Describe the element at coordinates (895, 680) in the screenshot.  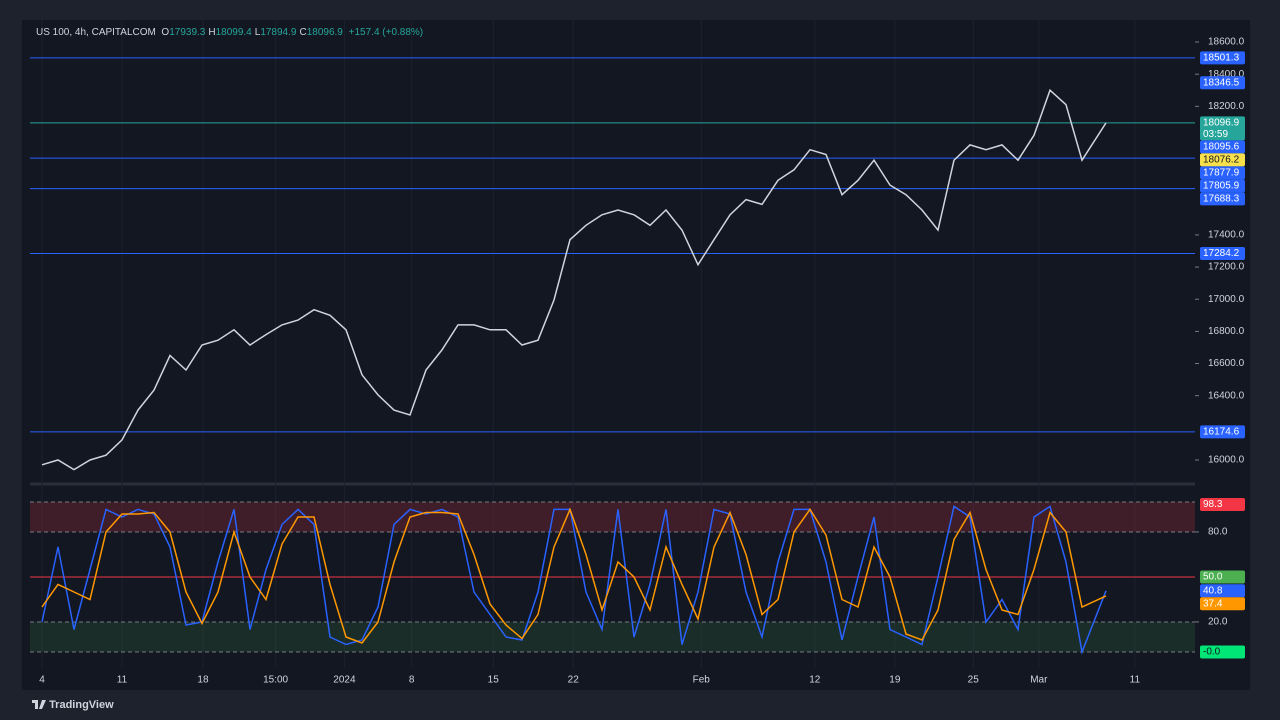
I see `x-tick-label: 19` at that location.